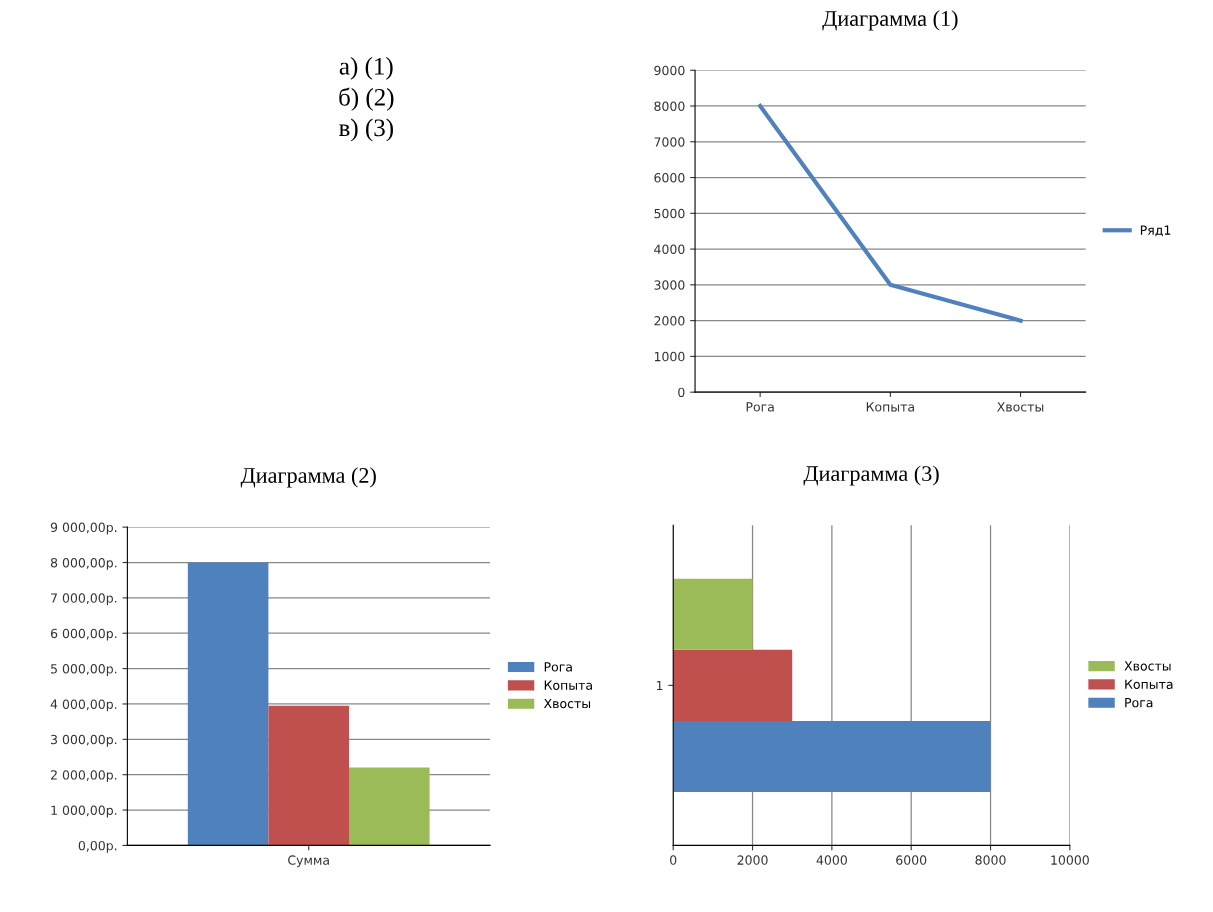 The width and height of the screenshot is (1213, 912). What do you see at coordinates (1020, 407) in the screenshot?
I see `x-tick-label: Хвосты` at bounding box center [1020, 407].